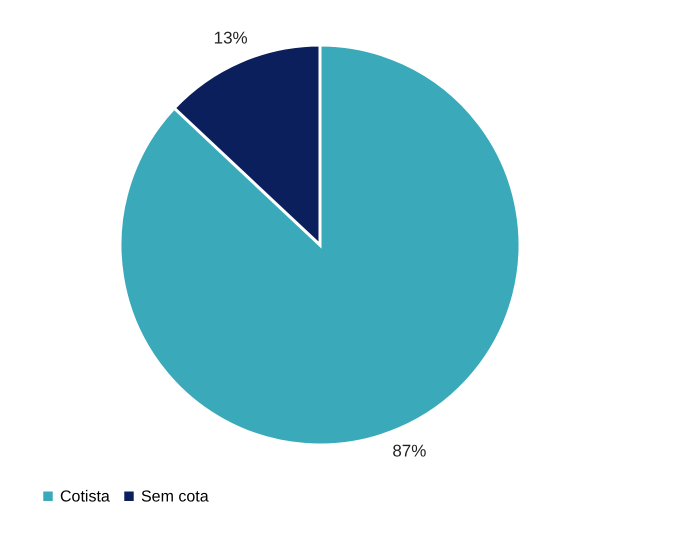 The height and width of the screenshot is (554, 683). I want to click on data-label: 87%, so click(409, 450).